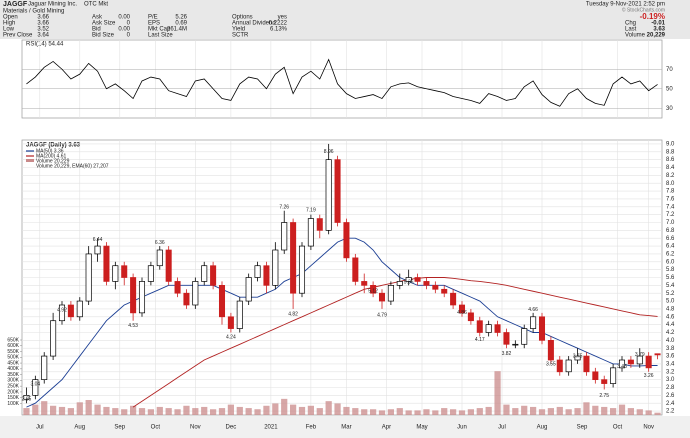 The image size is (690, 438). Describe the element at coordinates (13, 398) in the screenshot. I see `volume-tick-label: 150K` at that location.